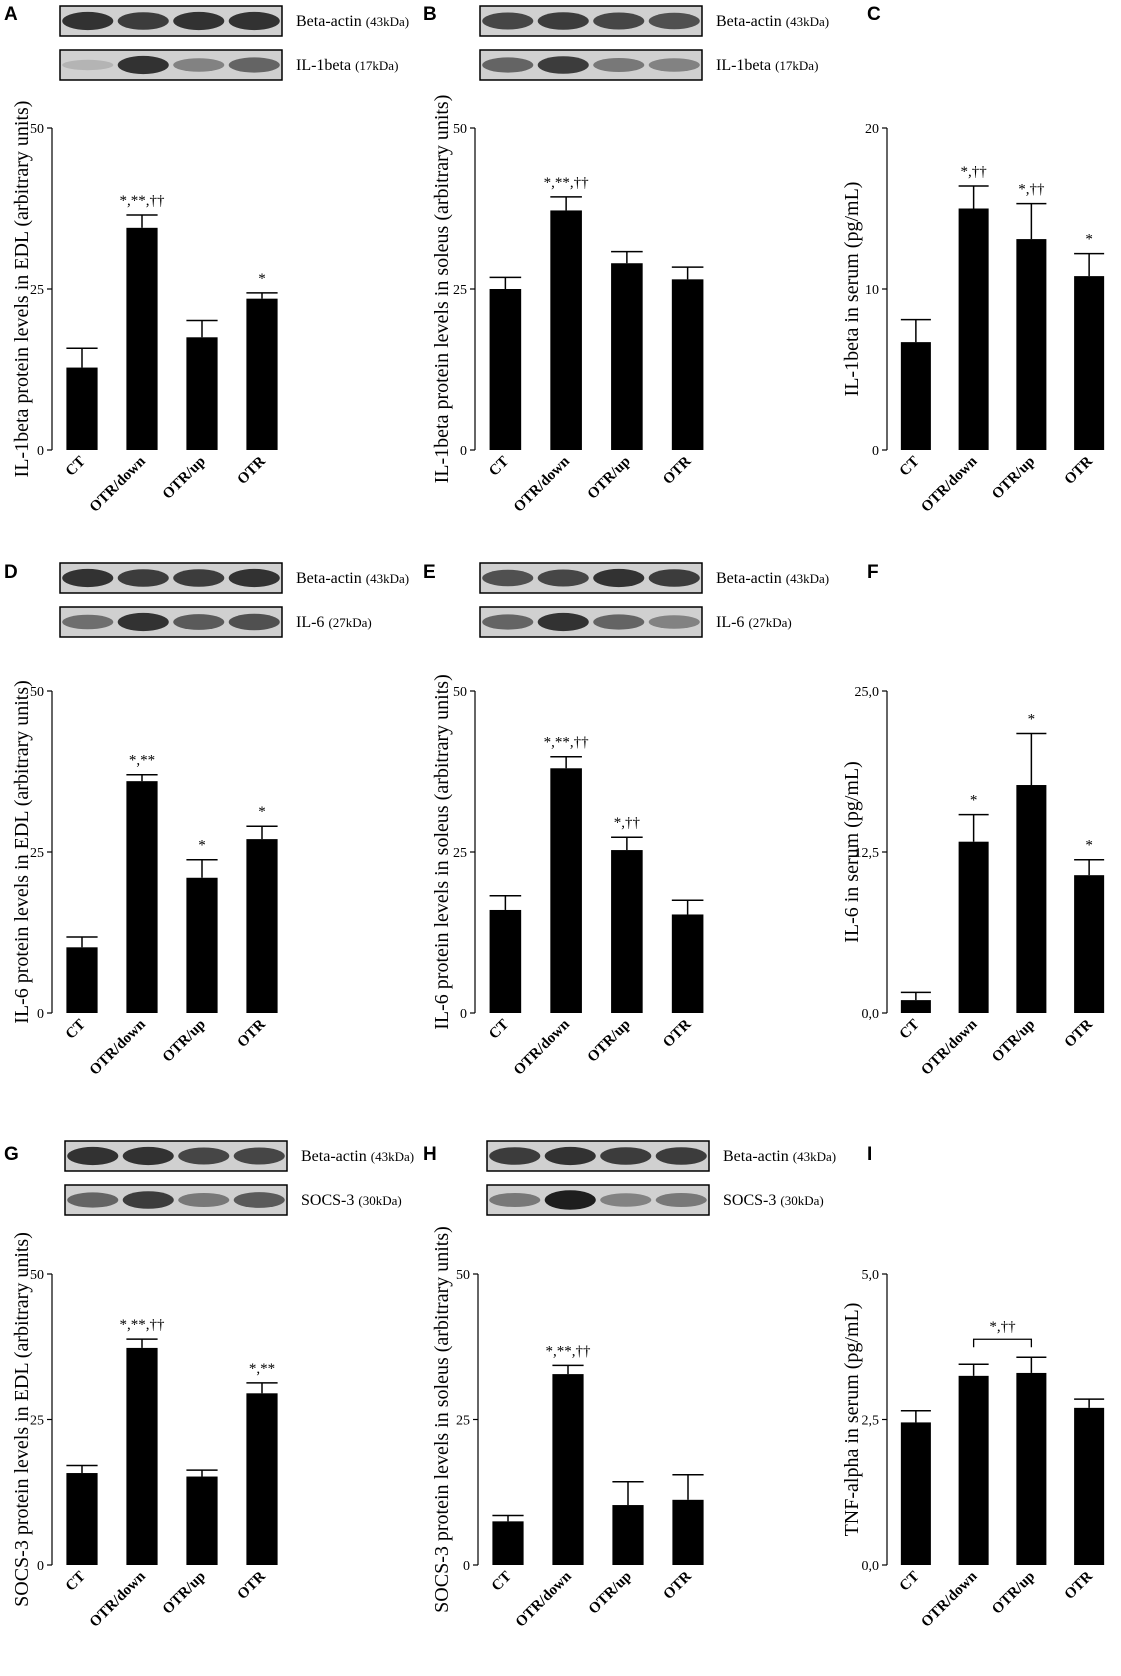 The height and width of the screenshot is (1676, 1121). What do you see at coordinates (869, 1154) in the screenshot?
I see `panel-letter: I` at bounding box center [869, 1154].